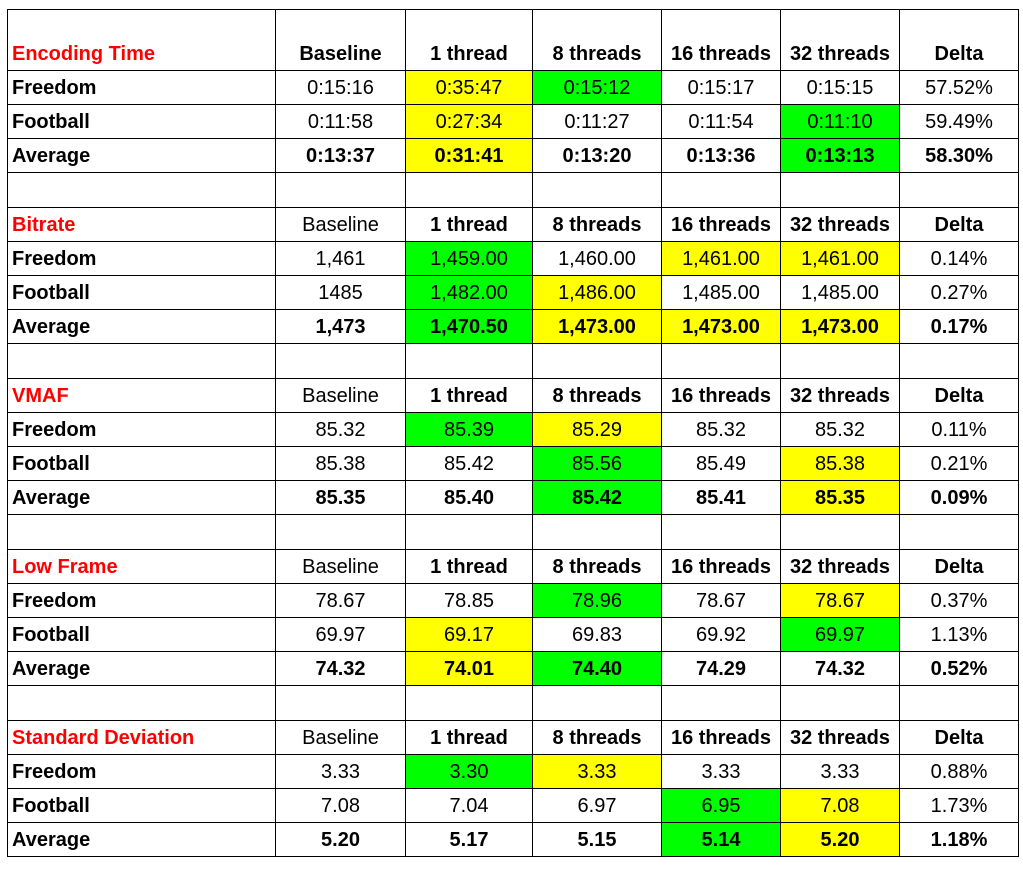 This screenshot has height=880, width=1023. Describe the element at coordinates (840, 771) in the screenshot. I see `table-cell: 3.33` at that location.